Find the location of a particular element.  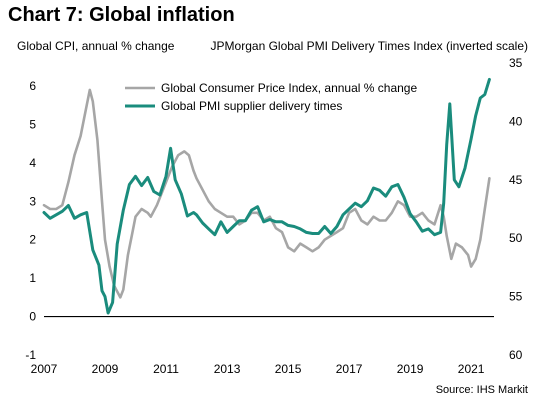

left-tick-label: -1 is located at coordinates (30, 355).